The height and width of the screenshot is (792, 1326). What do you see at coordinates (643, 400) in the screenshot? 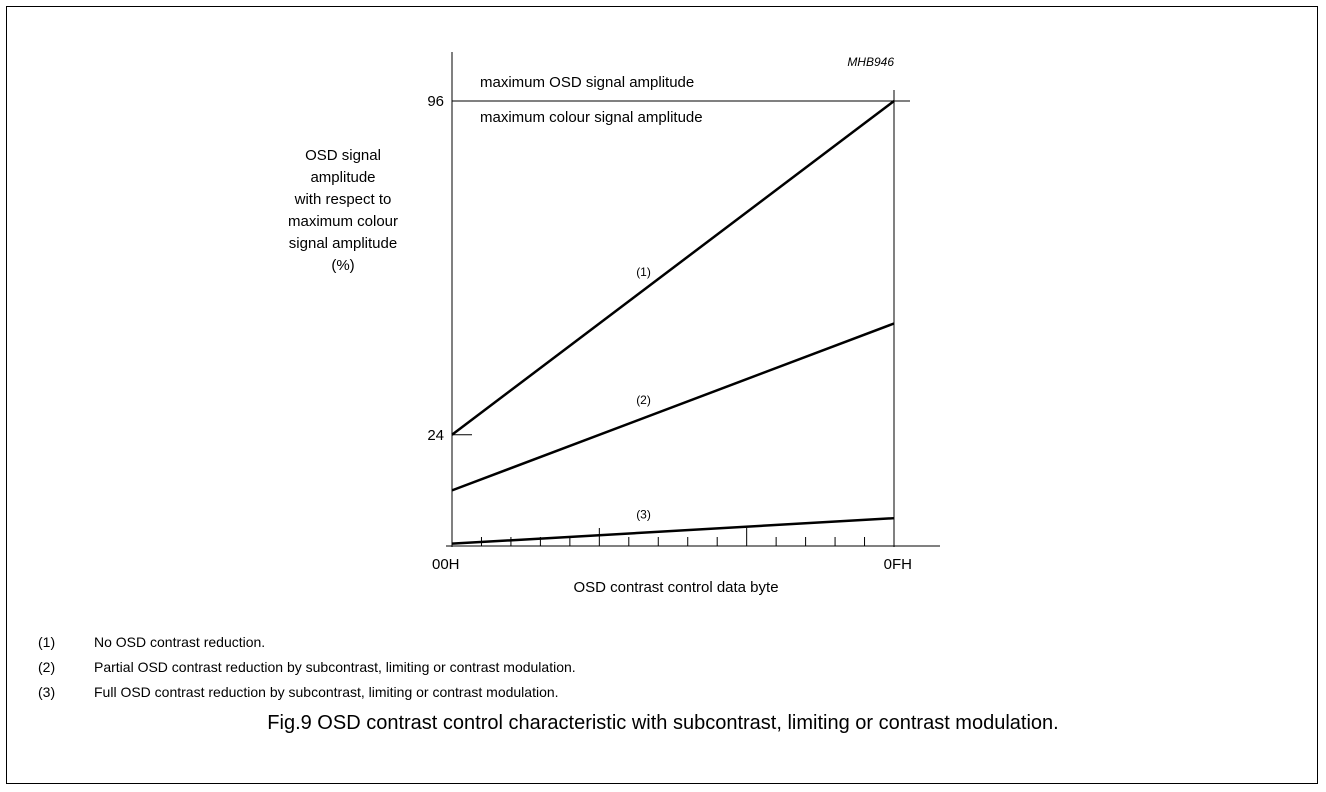
I see `series-label-2: (2)` at bounding box center [643, 400].